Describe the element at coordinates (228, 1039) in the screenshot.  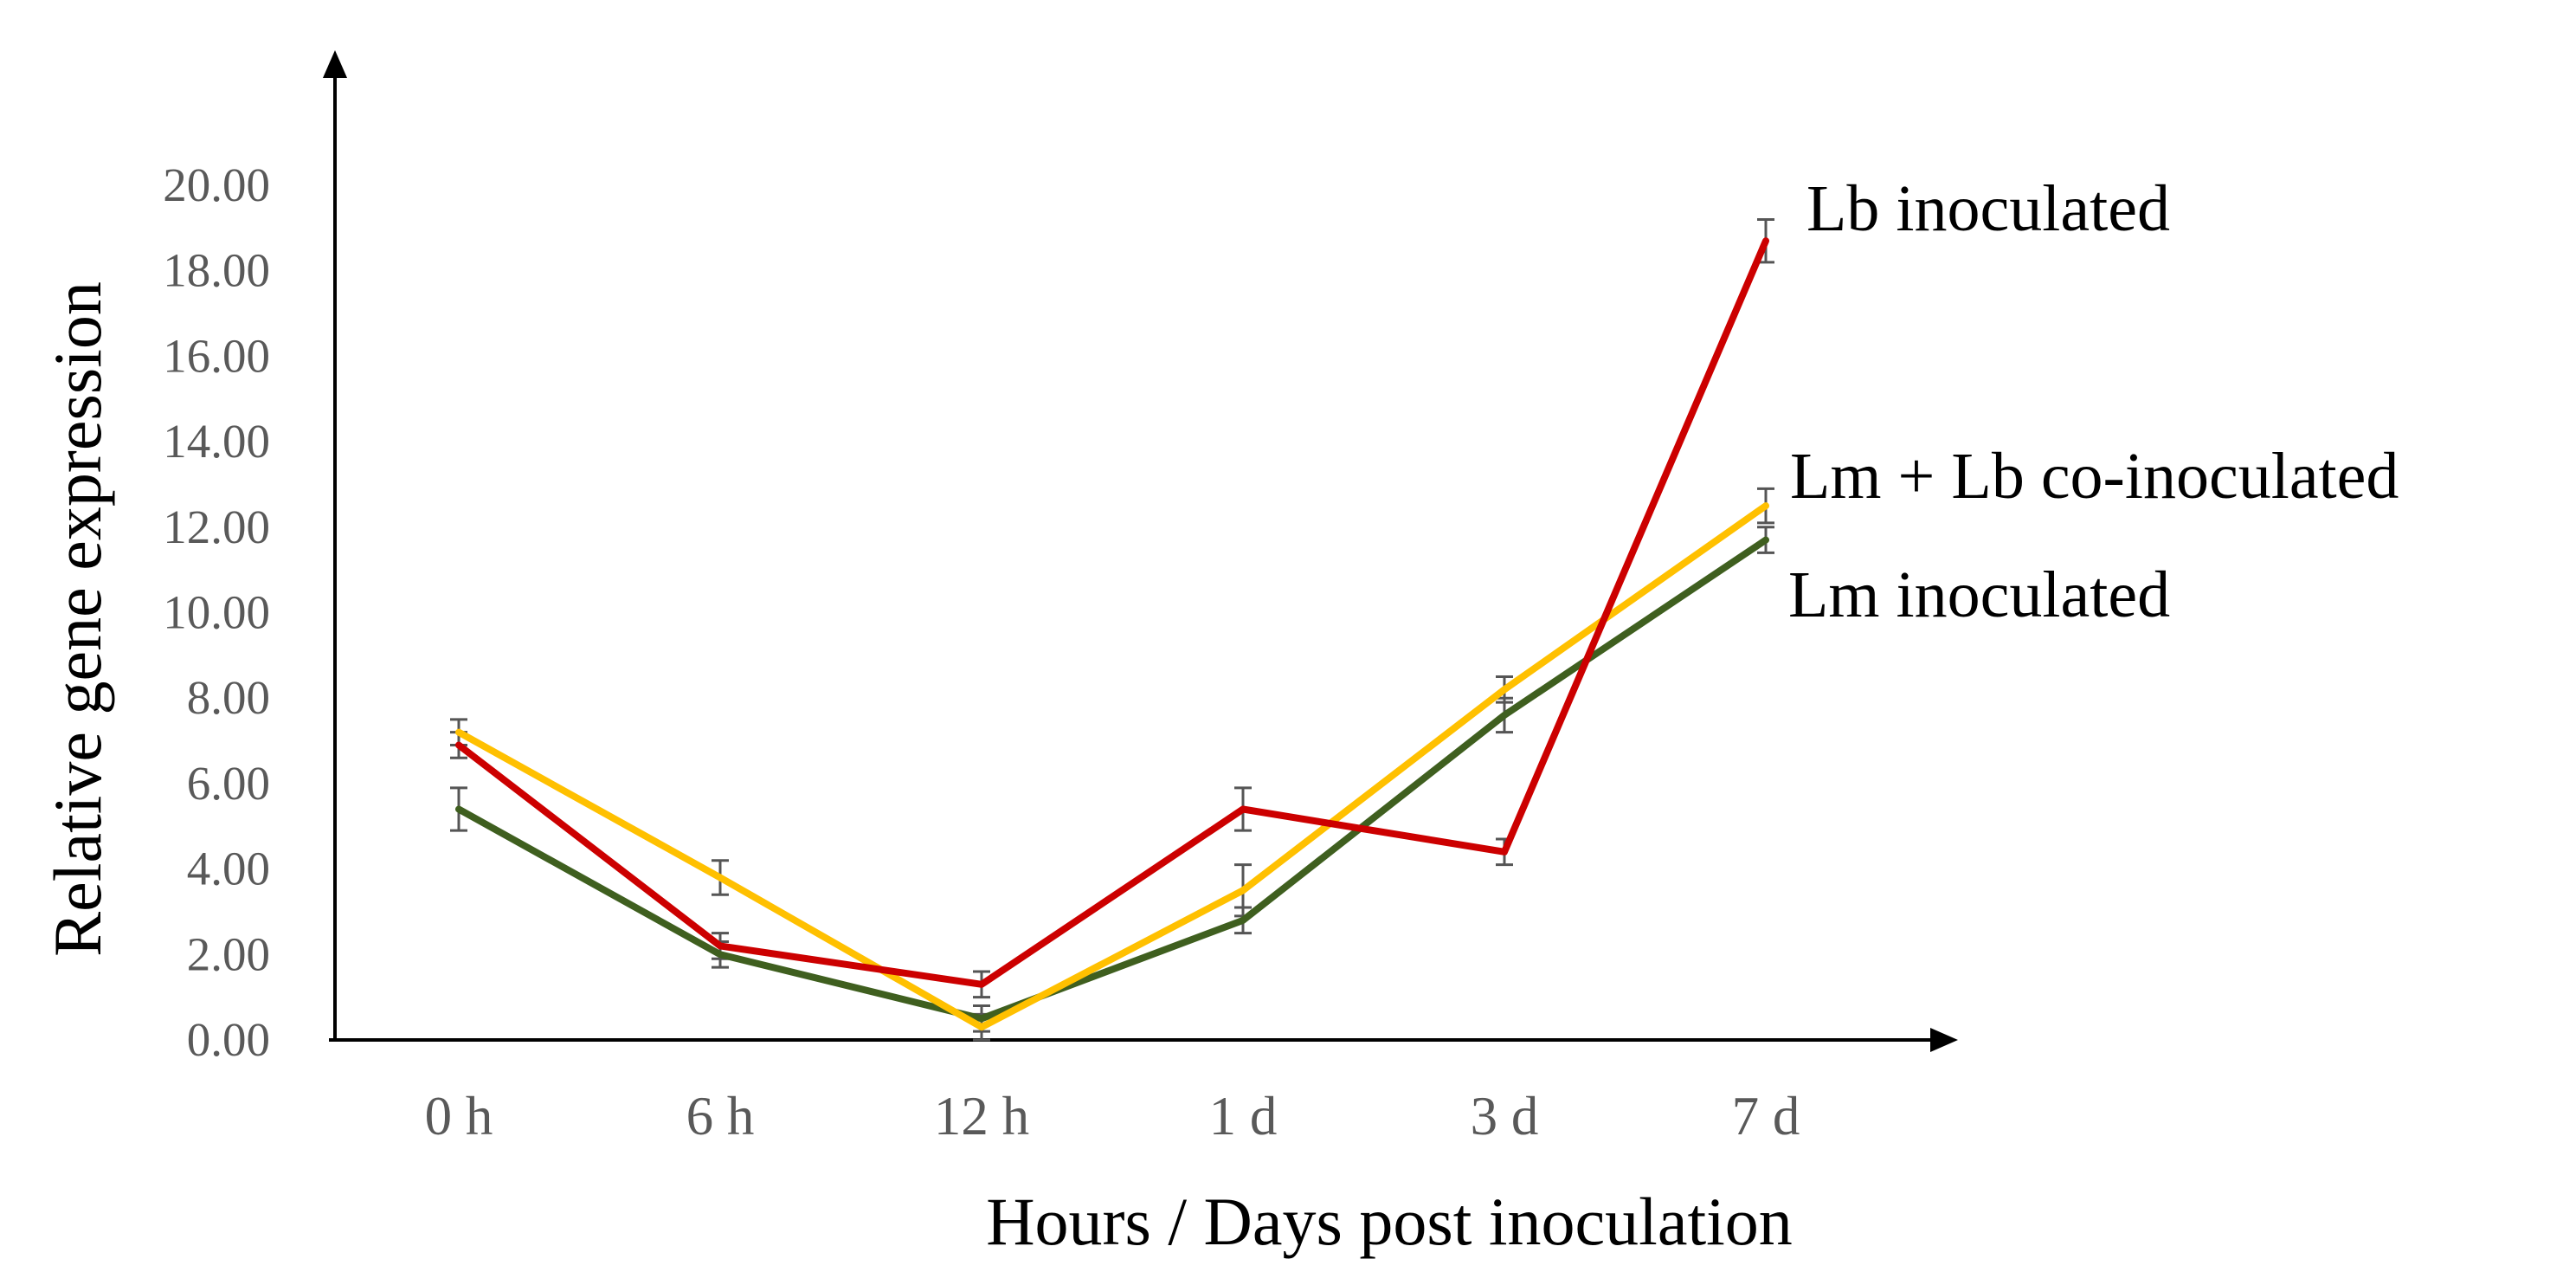
I see `y-tick-label: 0.00` at that location.